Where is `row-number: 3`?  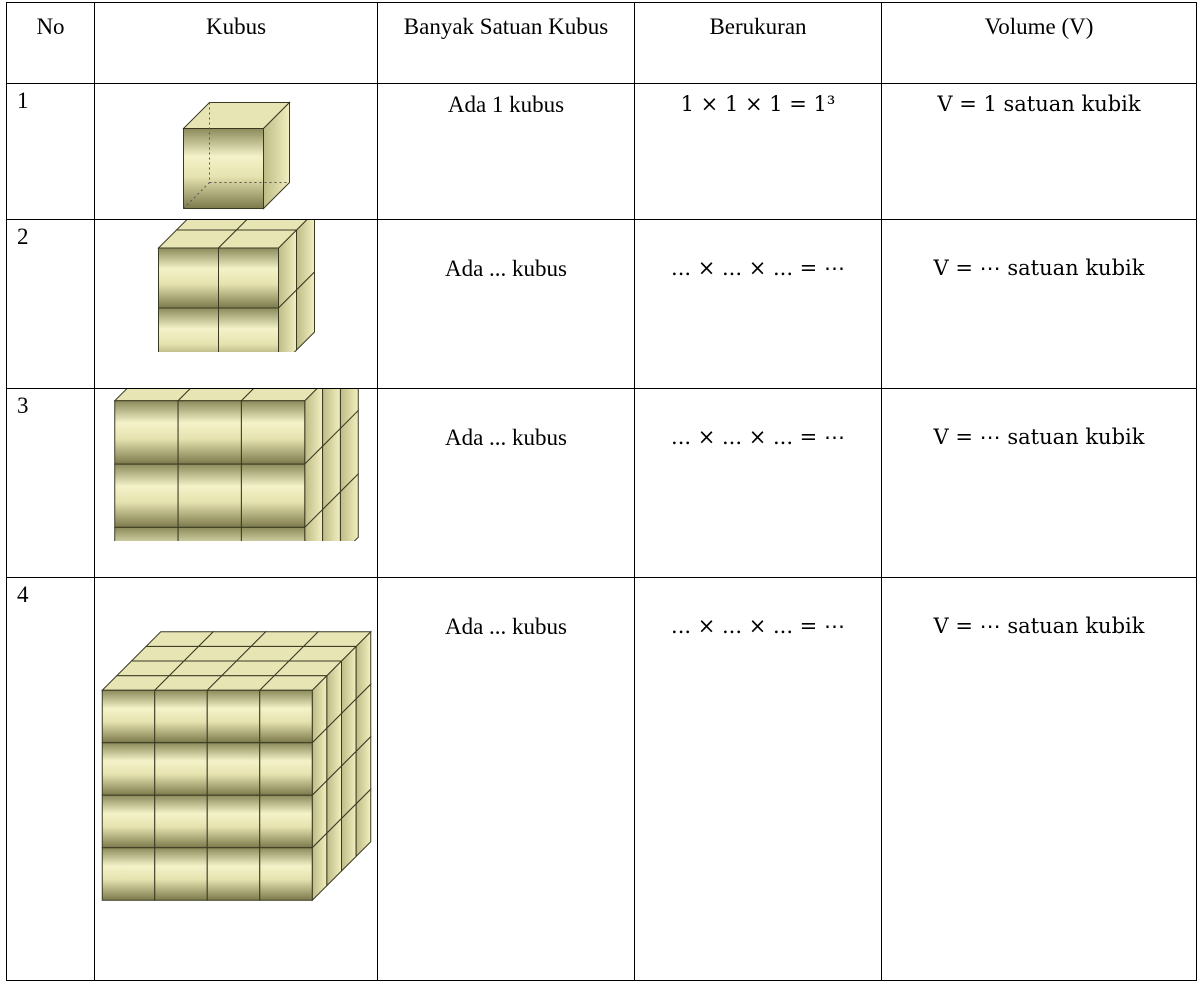
row-number: 3 is located at coordinates (50, 483).